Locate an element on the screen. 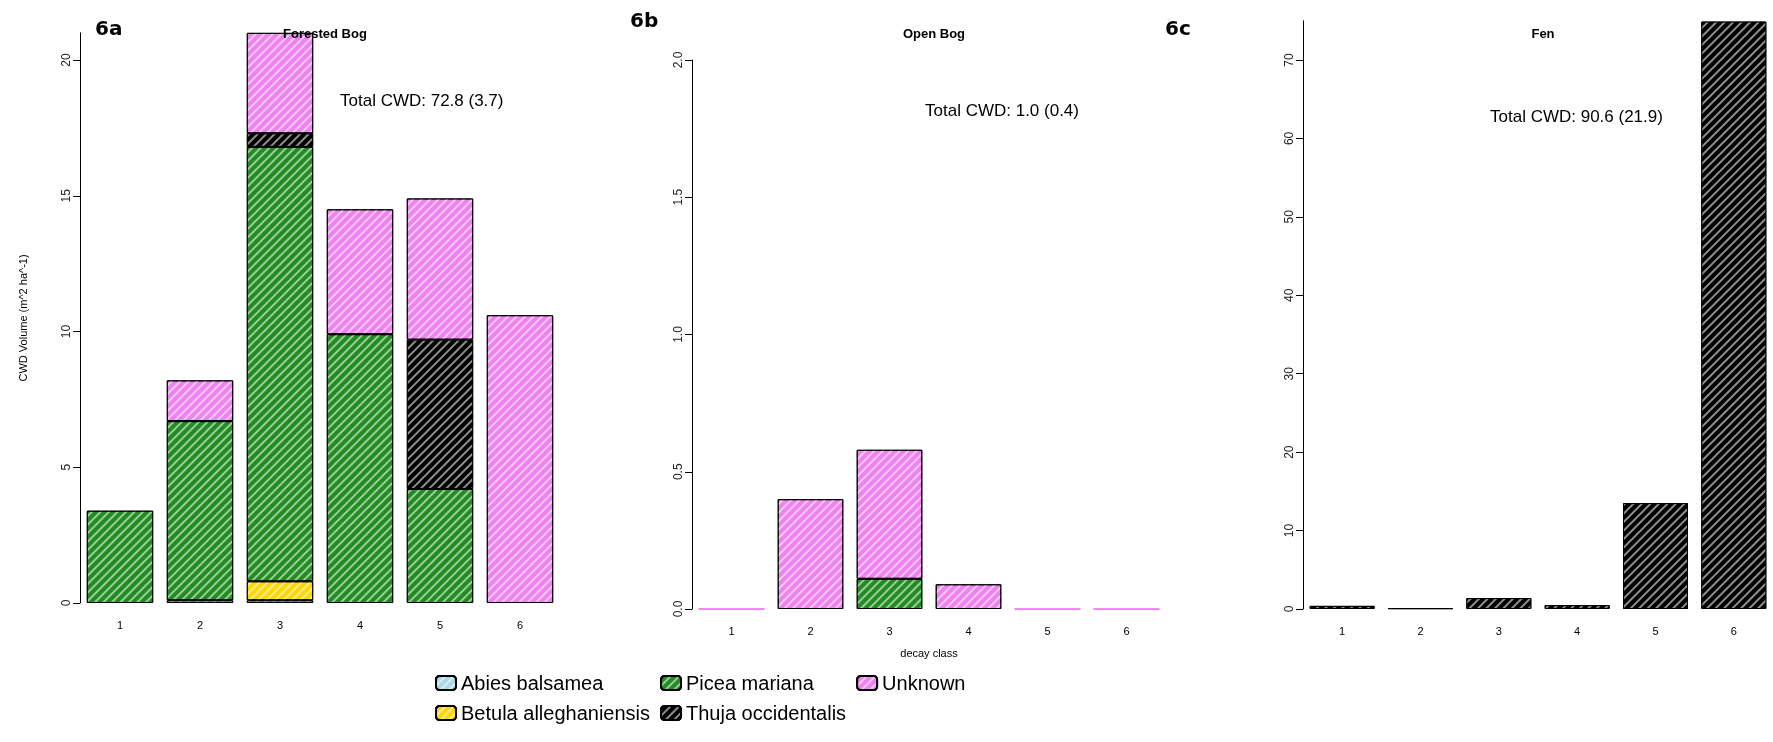  legend-label: Thuja occidentalis is located at coordinates (766, 713).